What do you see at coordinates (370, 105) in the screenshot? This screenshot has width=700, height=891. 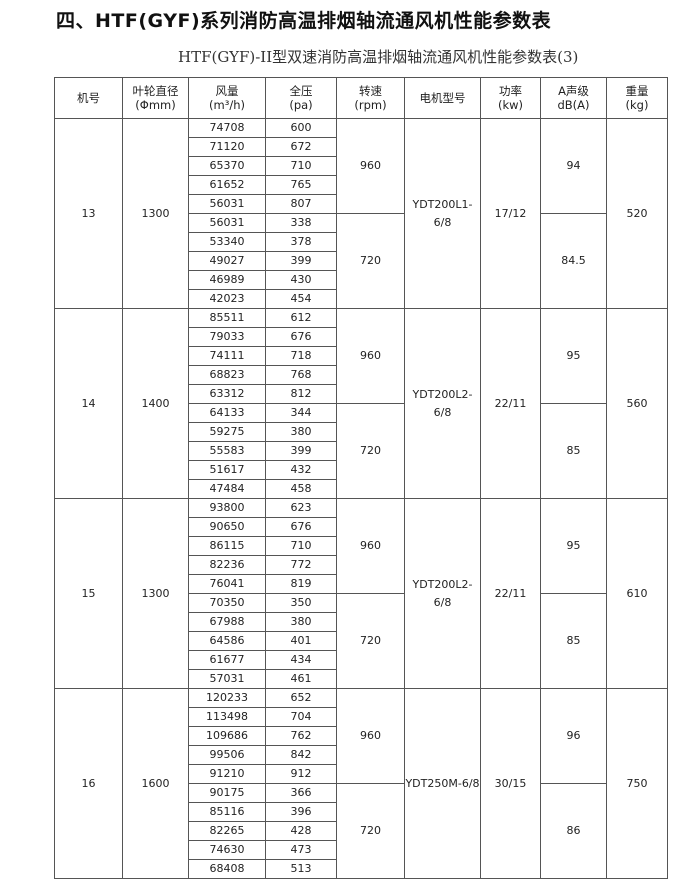 I see `column-header-unit: (rpm)` at bounding box center [370, 105].